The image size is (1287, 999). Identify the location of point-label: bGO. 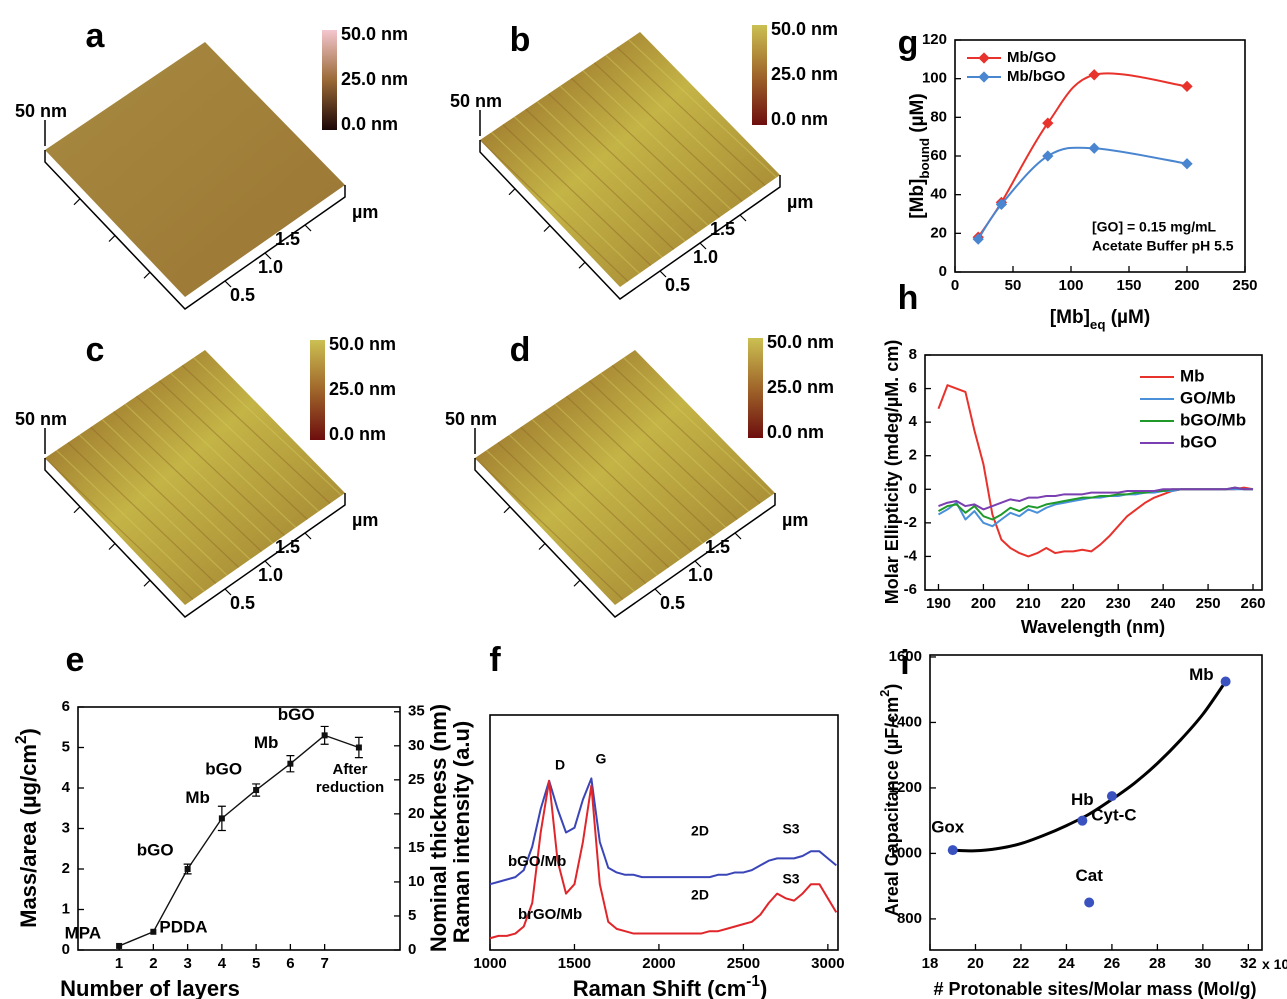
(296, 714).